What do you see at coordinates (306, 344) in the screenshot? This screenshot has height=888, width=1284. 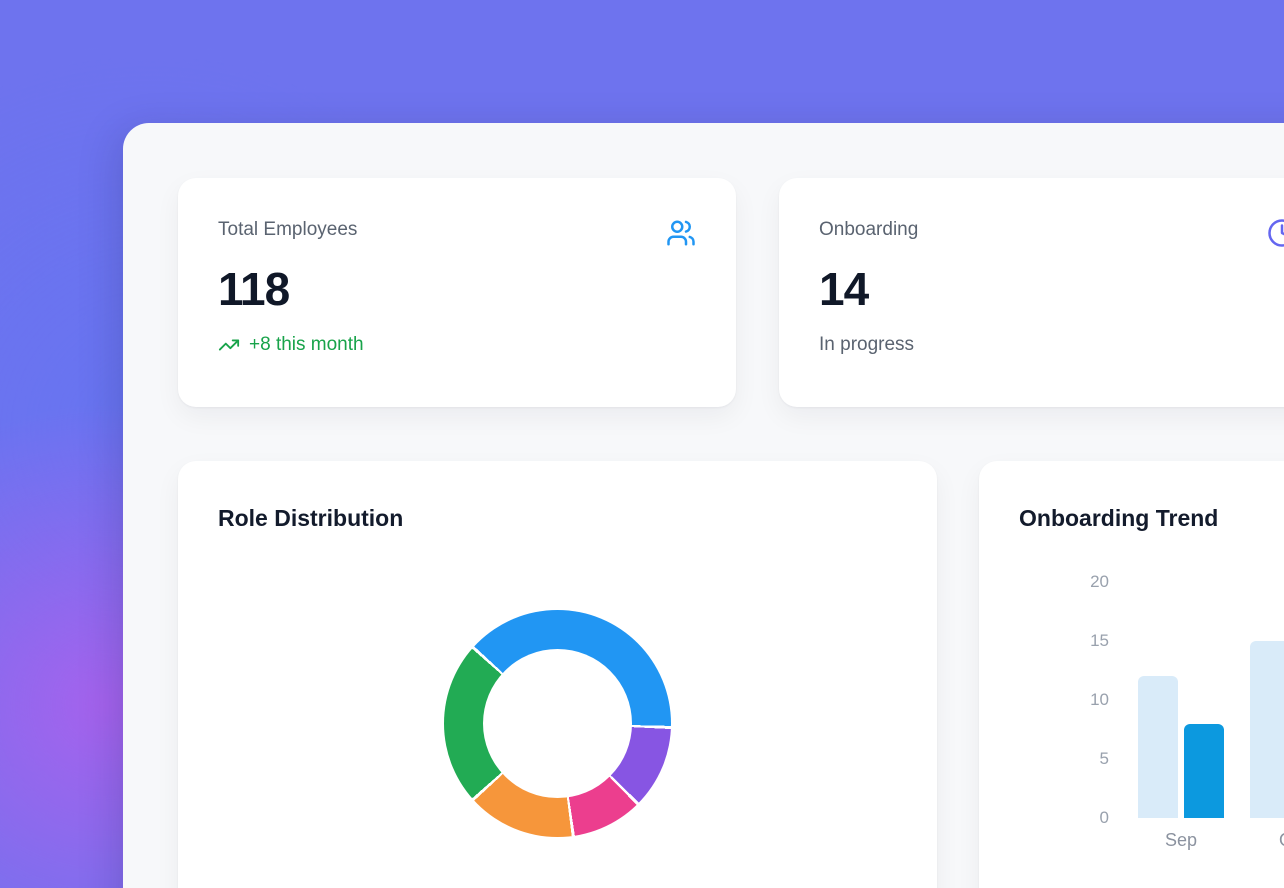 I see `stat-trend-text: +8 this month` at bounding box center [306, 344].